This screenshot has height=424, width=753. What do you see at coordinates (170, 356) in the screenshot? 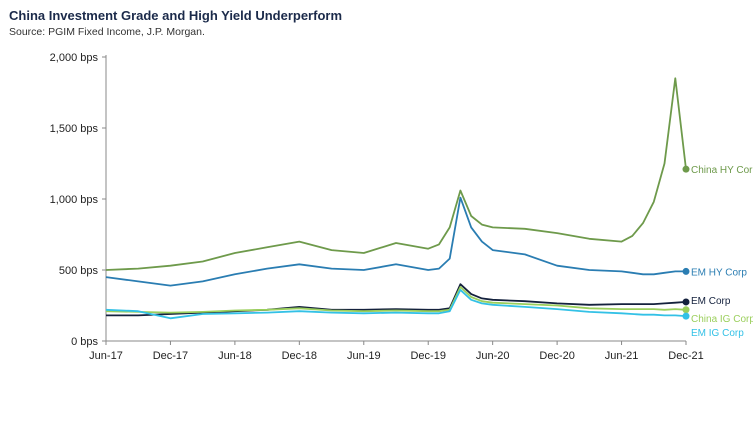
I see `x-tick-label: Dec-17` at bounding box center [170, 356].